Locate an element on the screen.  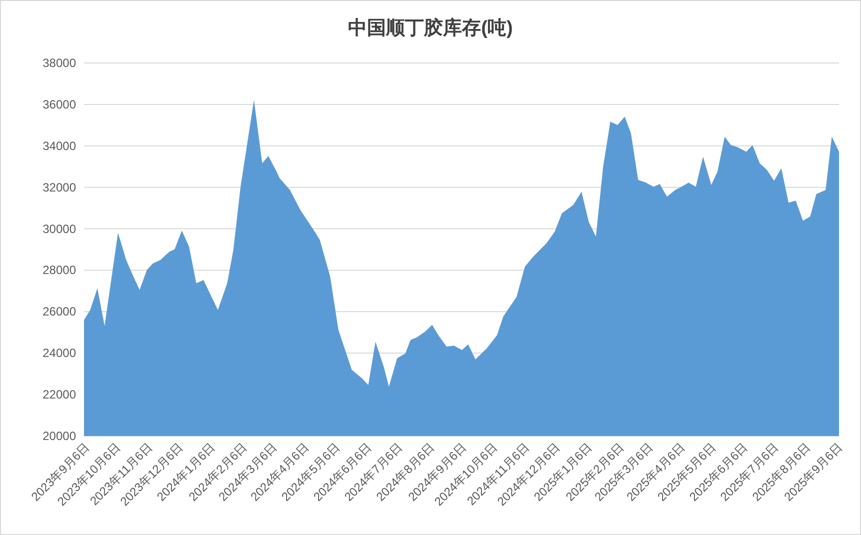
y-tick-label: 24000 is located at coordinates (59, 353).